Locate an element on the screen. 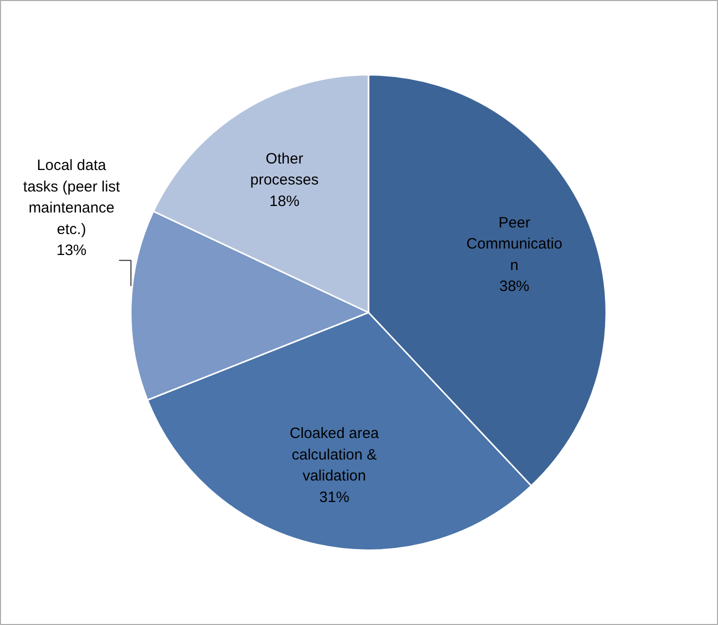 The image size is (718, 625). slice-label: Peer Communicatio n is located at coordinates (514, 244).